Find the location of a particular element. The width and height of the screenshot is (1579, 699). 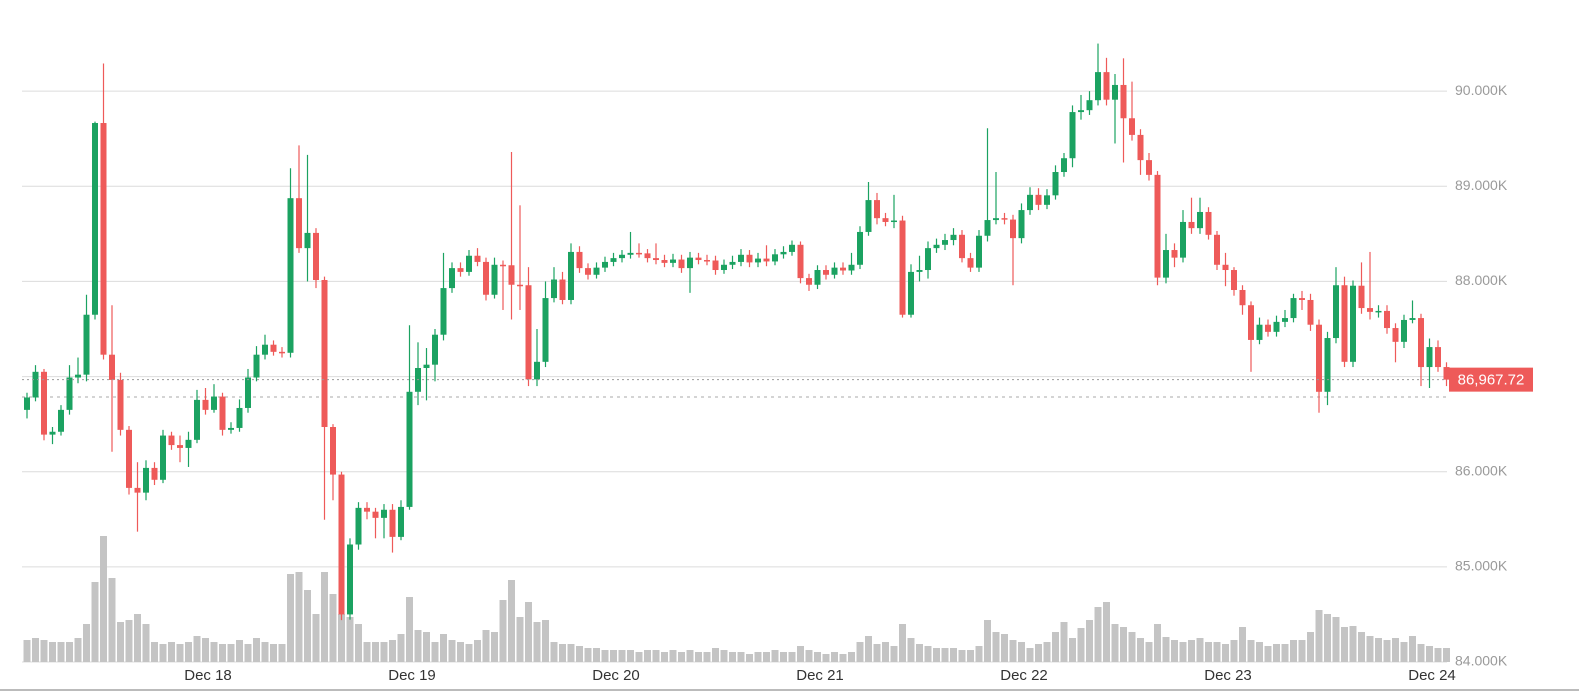

x-tick-label: Dec 22 is located at coordinates (1024, 675).